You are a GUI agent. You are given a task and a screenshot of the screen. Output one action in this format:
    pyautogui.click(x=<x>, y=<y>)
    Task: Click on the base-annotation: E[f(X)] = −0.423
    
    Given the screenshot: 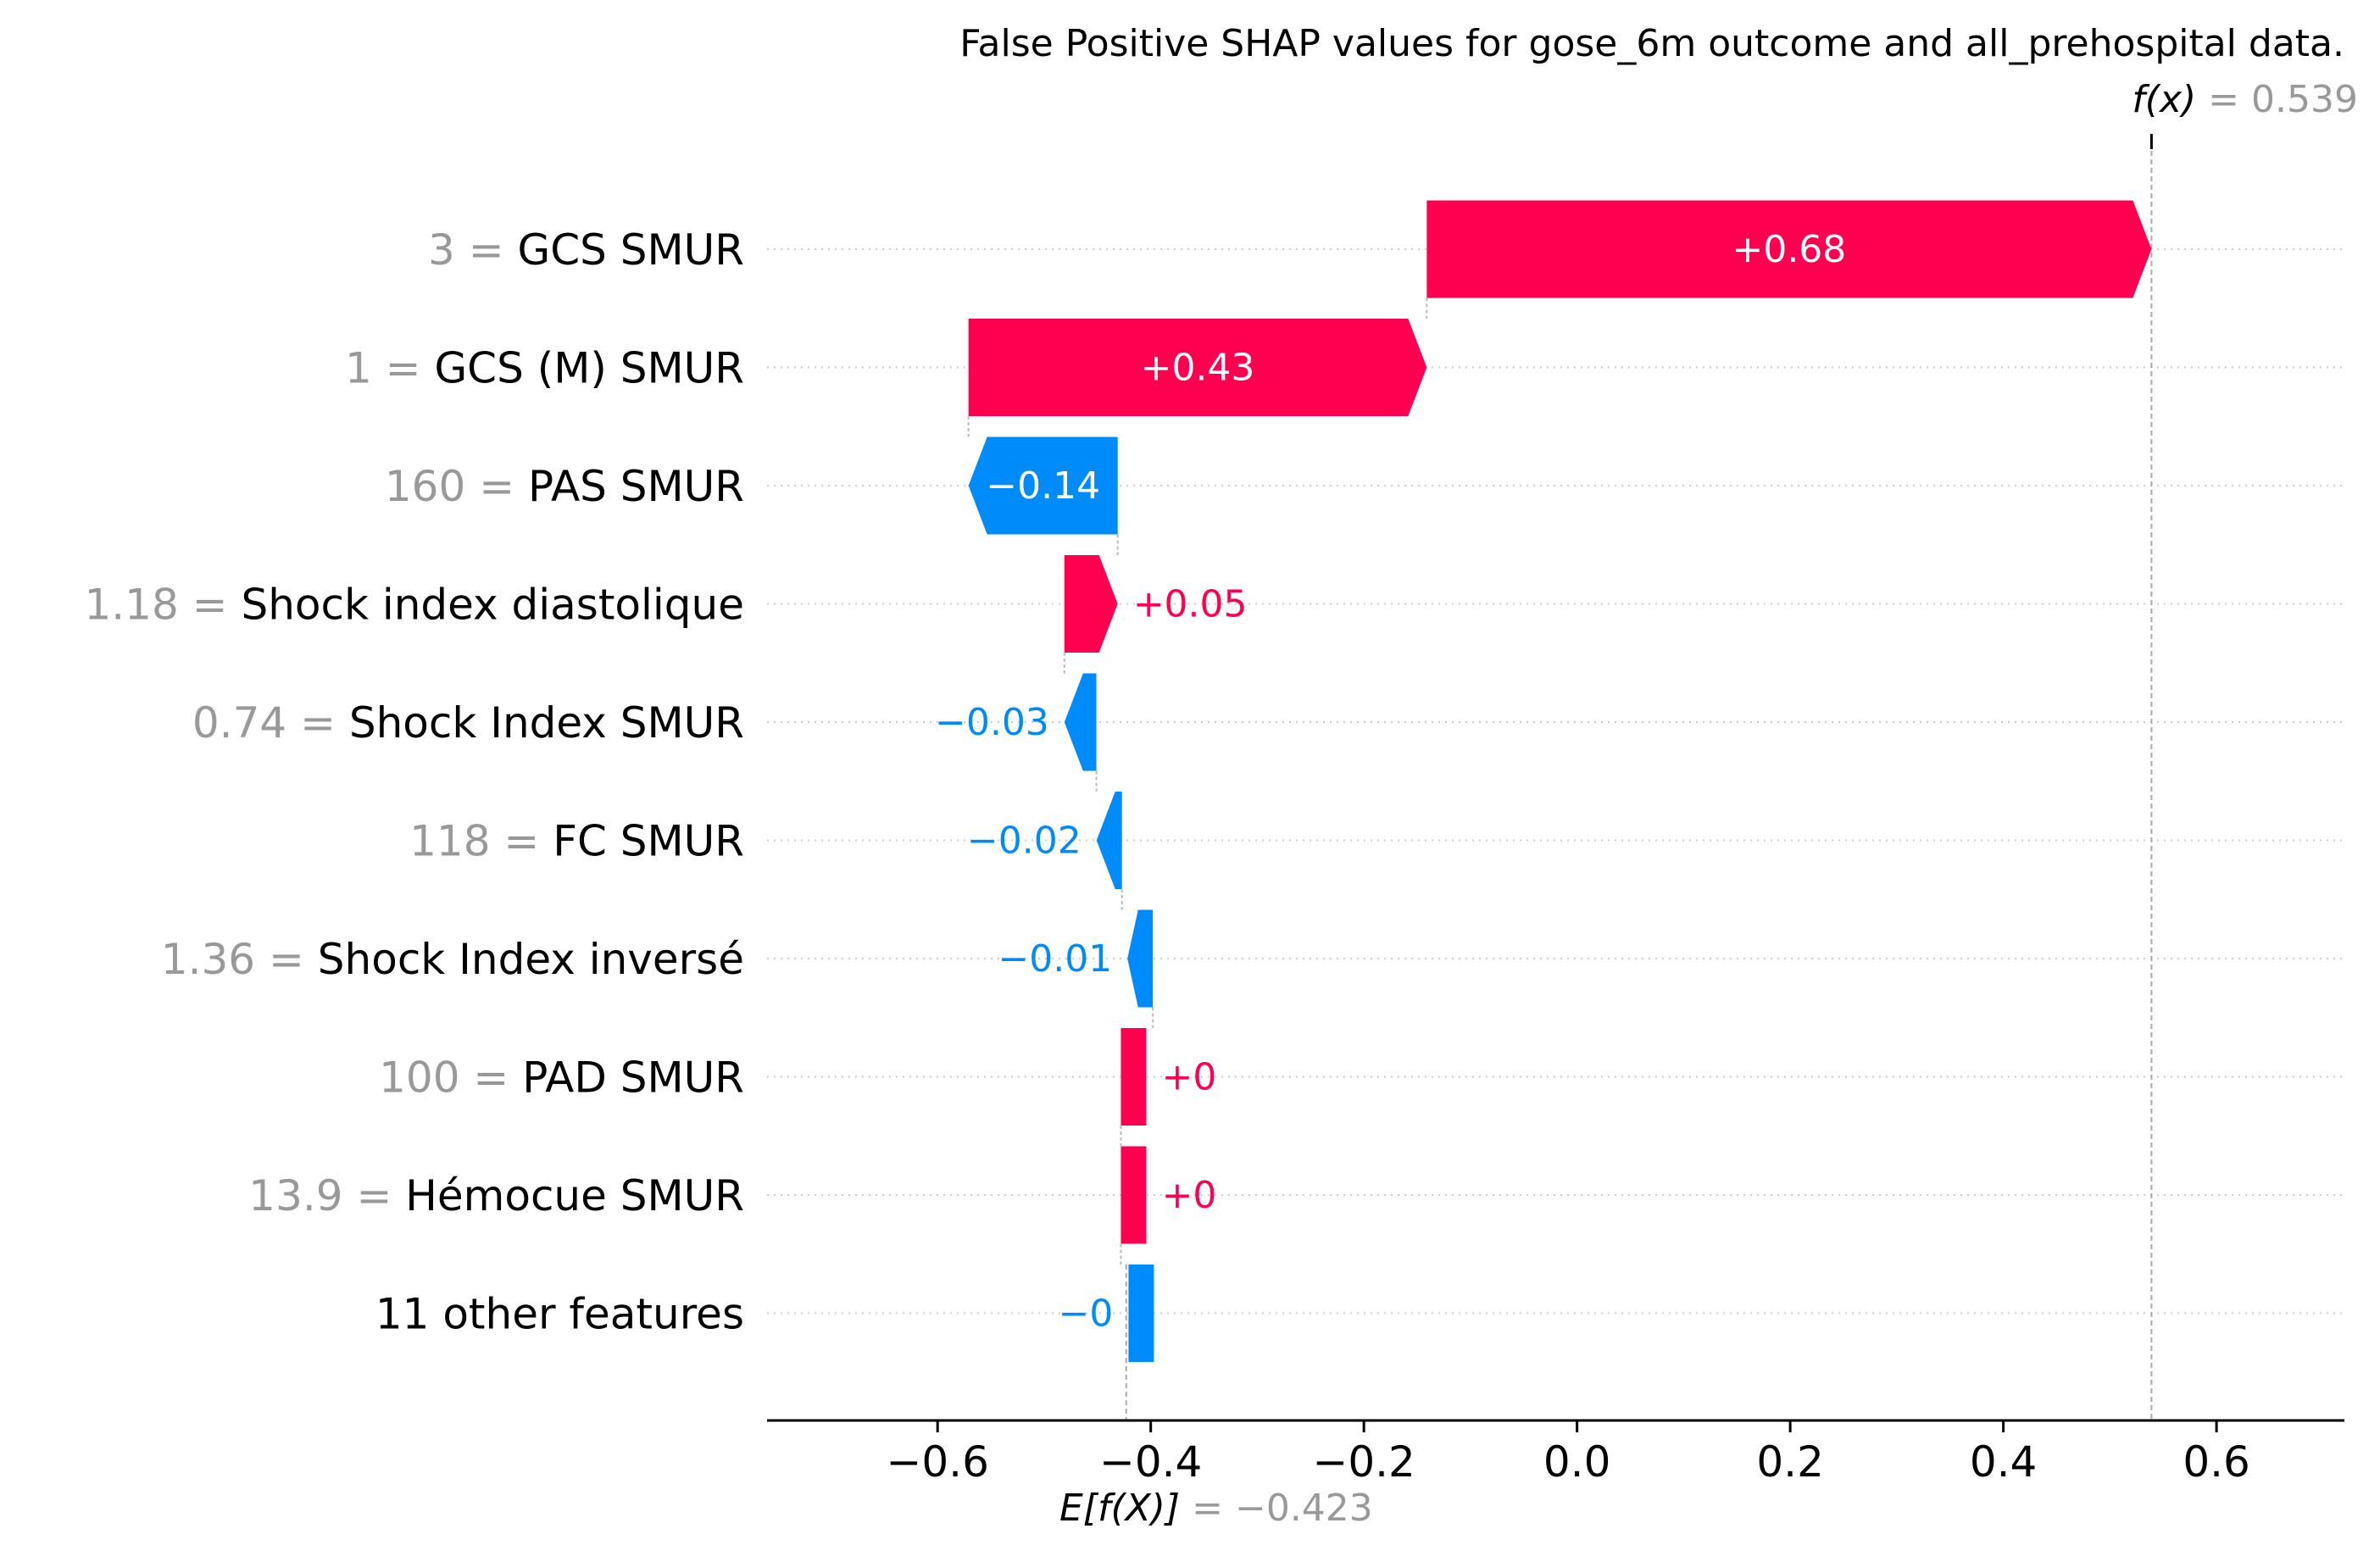 What is the action you would take?
    pyautogui.click(x=1216, y=1508)
    